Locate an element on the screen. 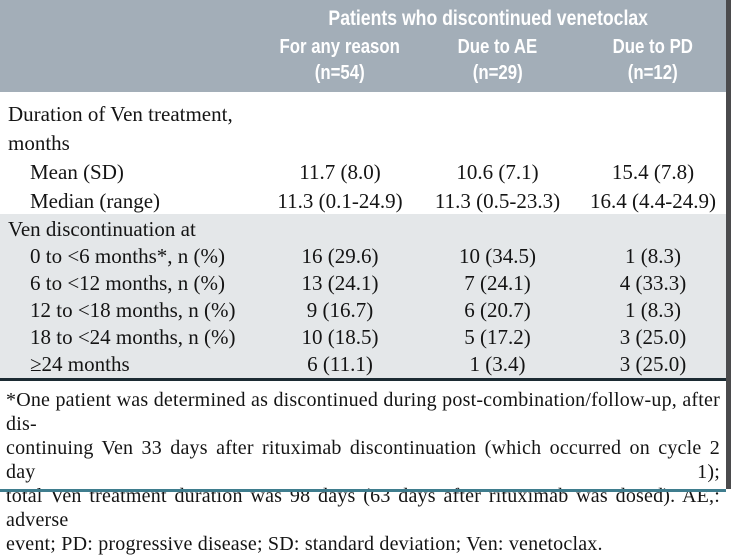 This screenshot has width=736, height=556. cell-value: 13 (24.1) is located at coordinates (340, 283).